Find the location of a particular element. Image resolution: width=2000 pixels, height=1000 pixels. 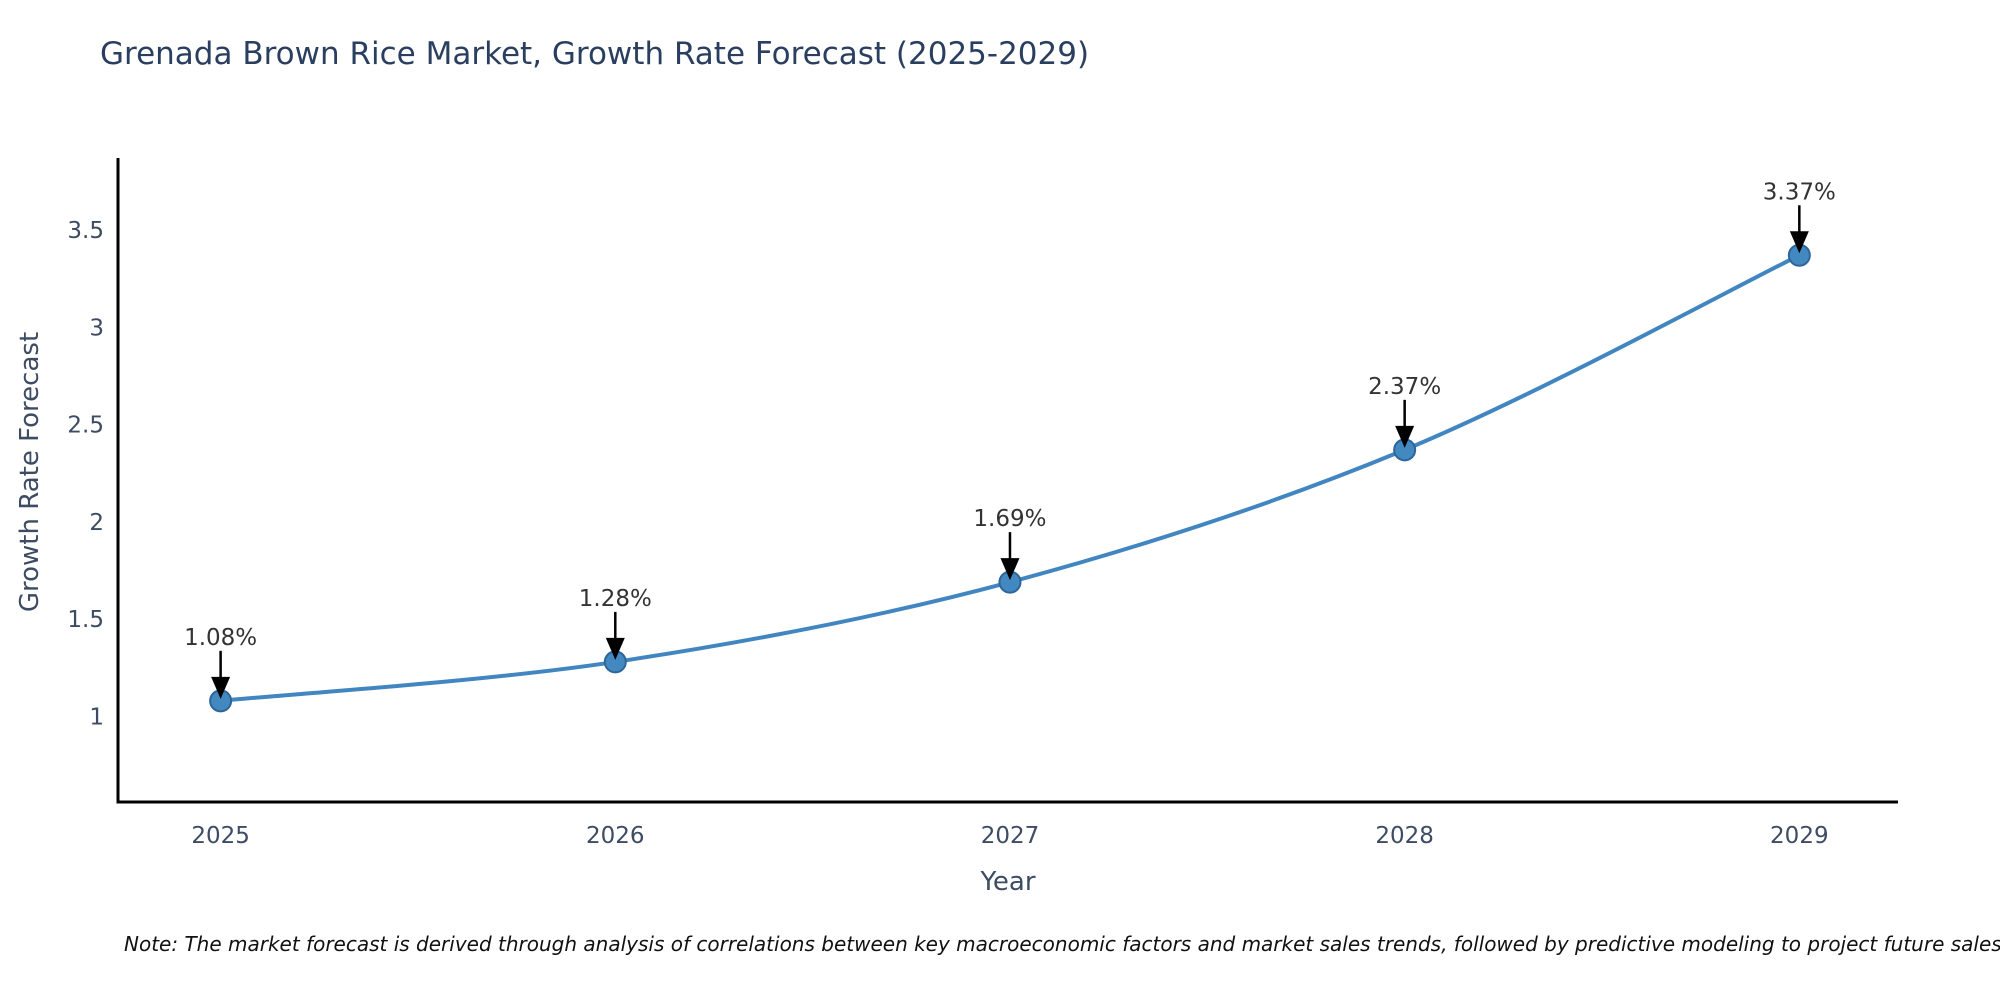

x-tick-label: 2028 is located at coordinates (1404, 836).